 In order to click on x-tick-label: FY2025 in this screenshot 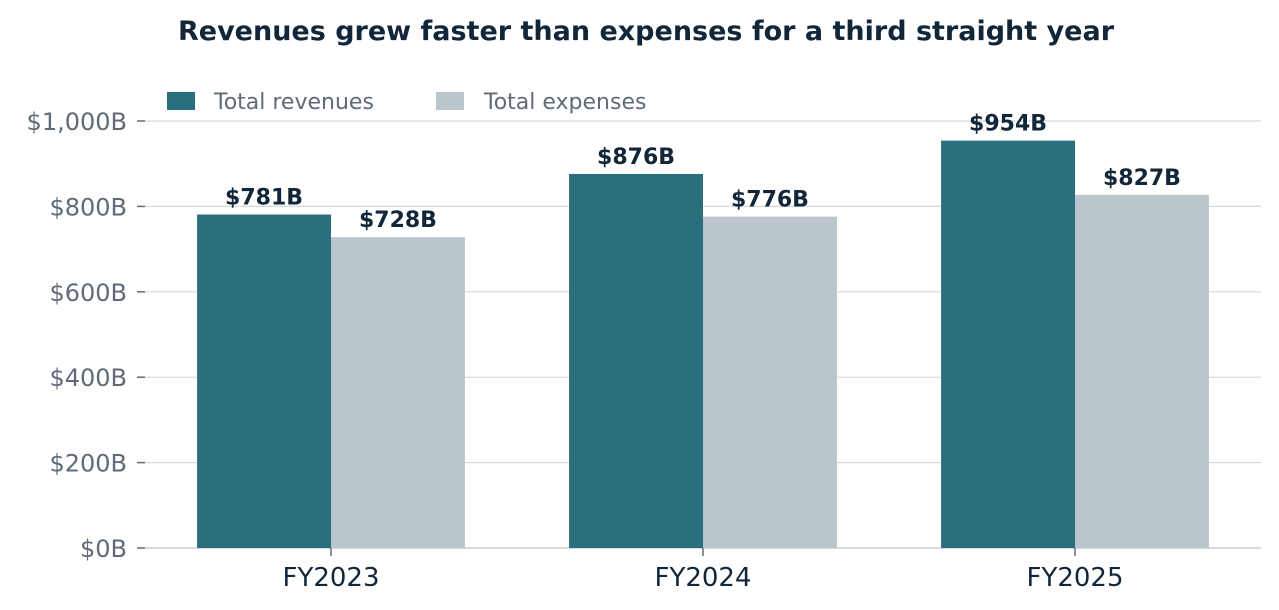, I will do `click(1074, 578)`.